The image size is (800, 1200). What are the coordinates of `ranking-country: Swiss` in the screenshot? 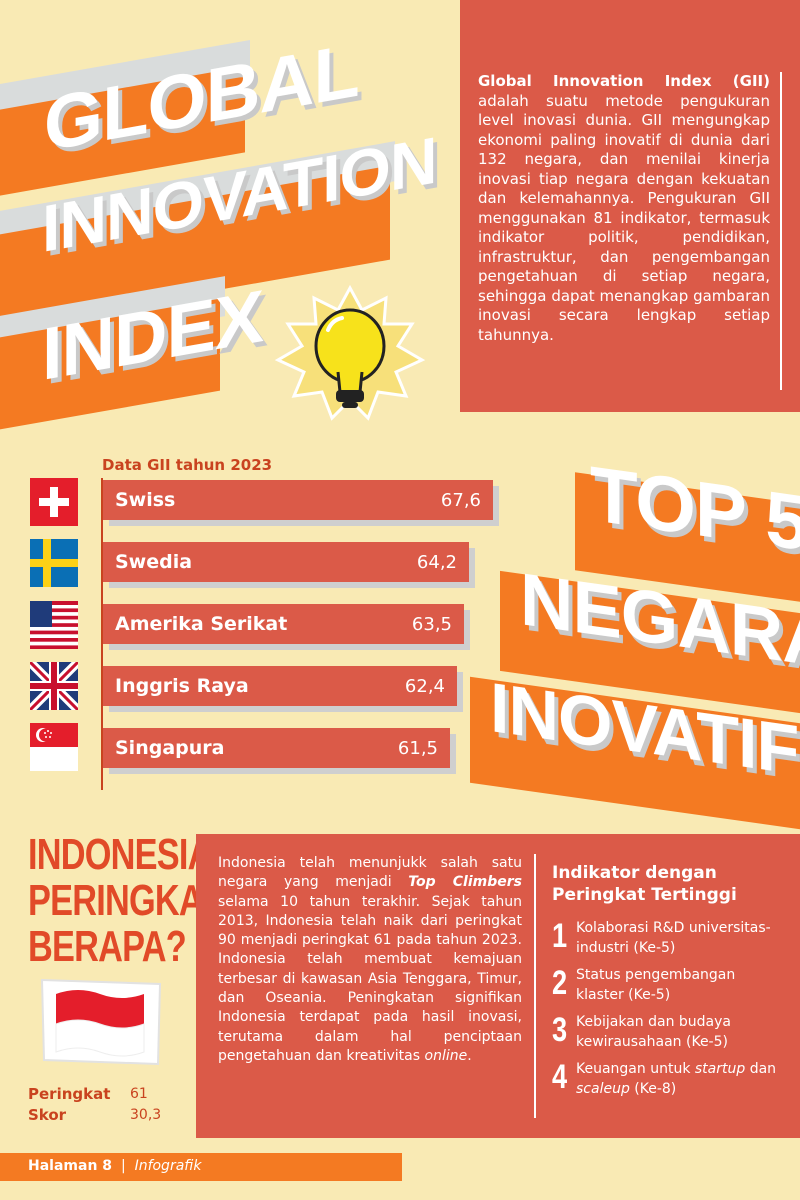 It's located at (145, 500).